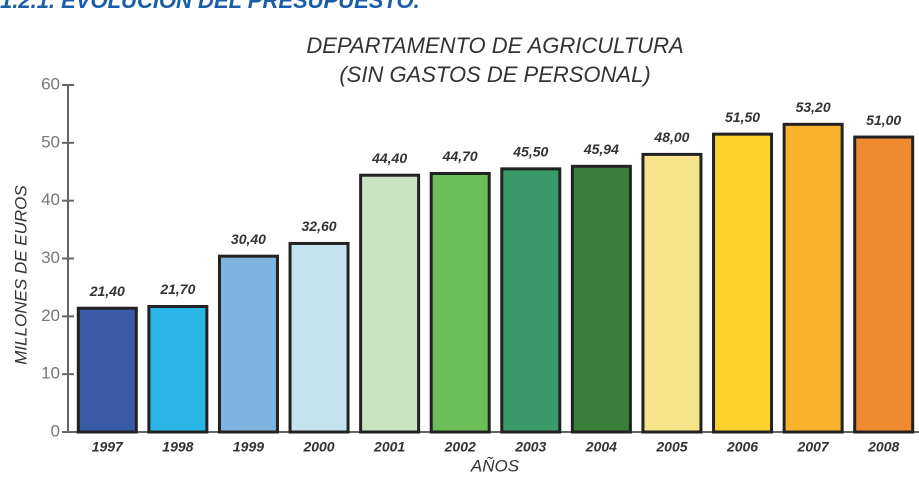 The image size is (919, 478). Describe the element at coordinates (742, 117) in the screenshot. I see `value-label: 51,50` at that location.